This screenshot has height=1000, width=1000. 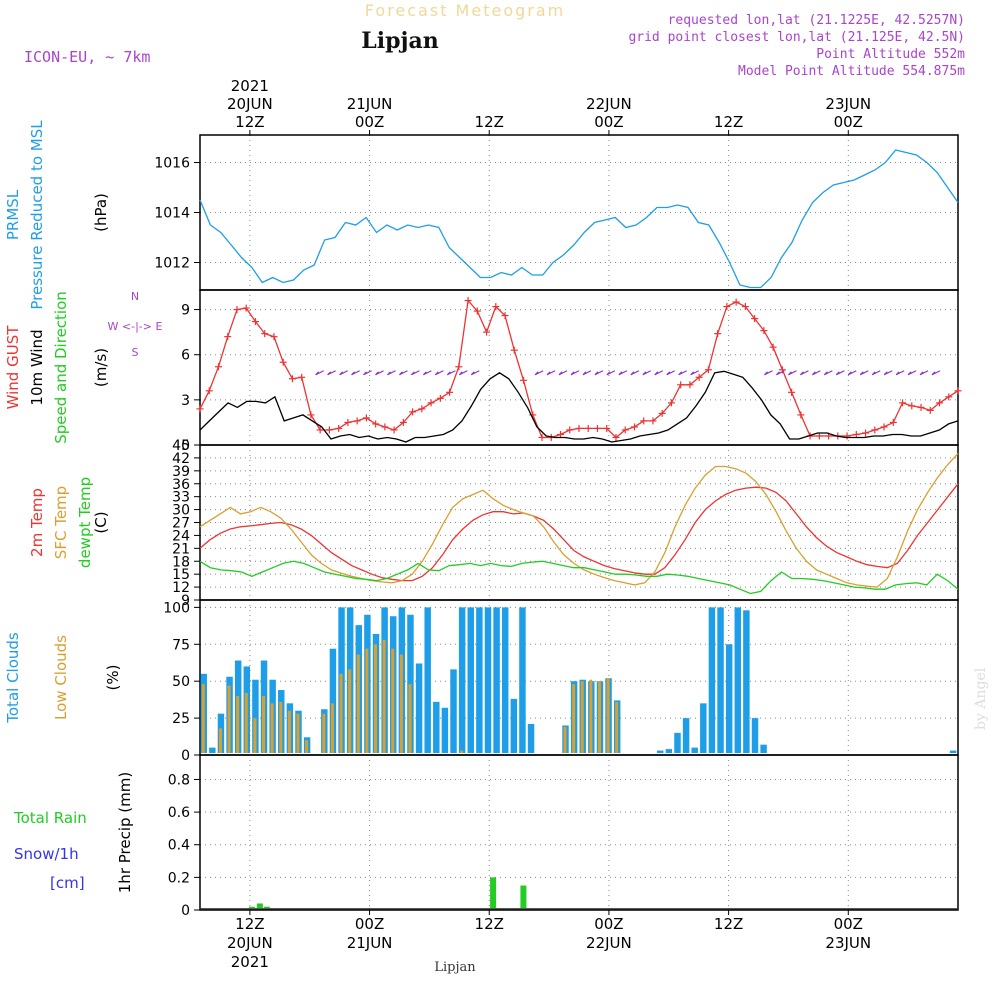 I want to click on panel-frame, so click(x=579, y=212).